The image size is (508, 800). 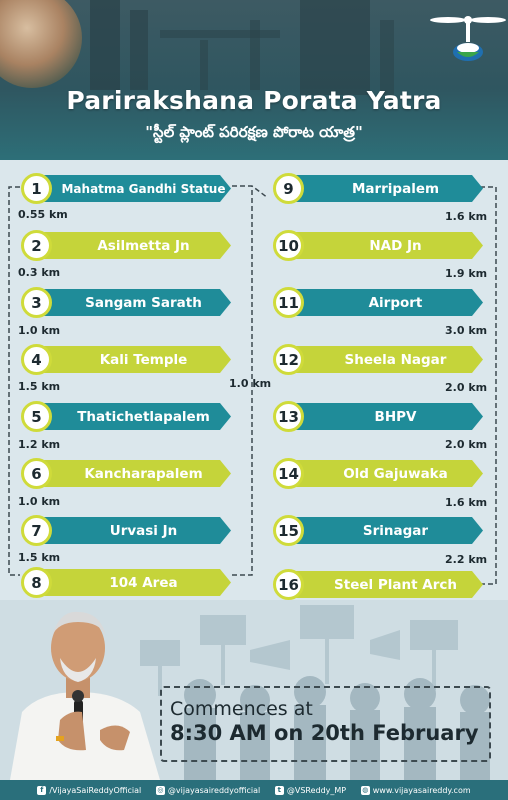 What do you see at coordinates (288, 584) in the screenshot?
I see `stop-number: 16` at bounding box center [288, 584].